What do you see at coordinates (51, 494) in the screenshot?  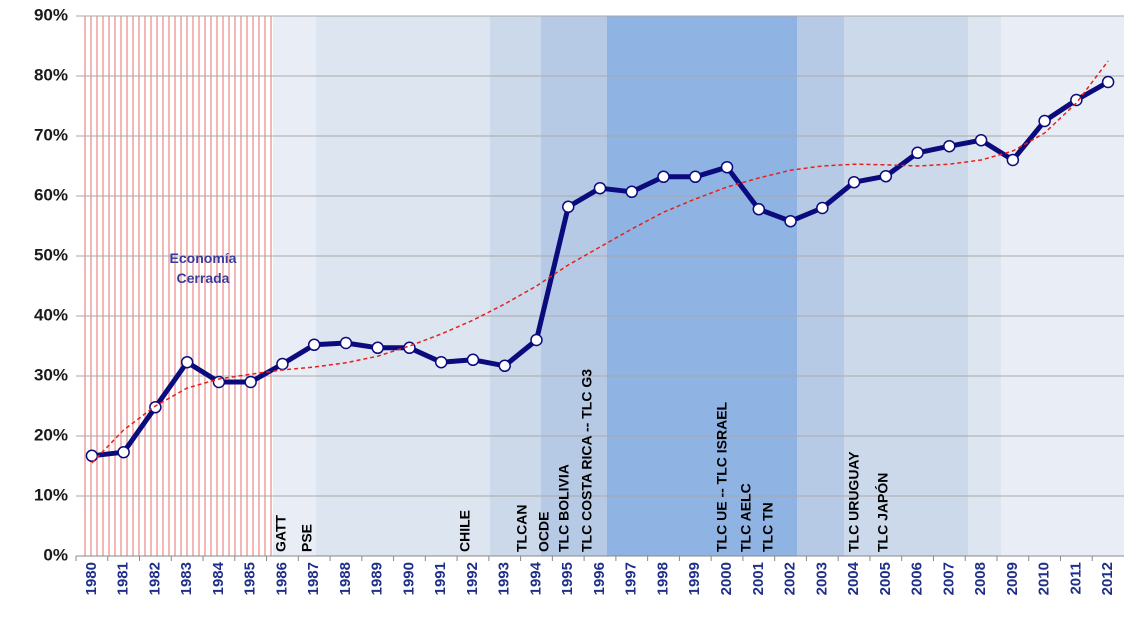 I see `y-tick-label: 10%` at bounding box center [51, 494].